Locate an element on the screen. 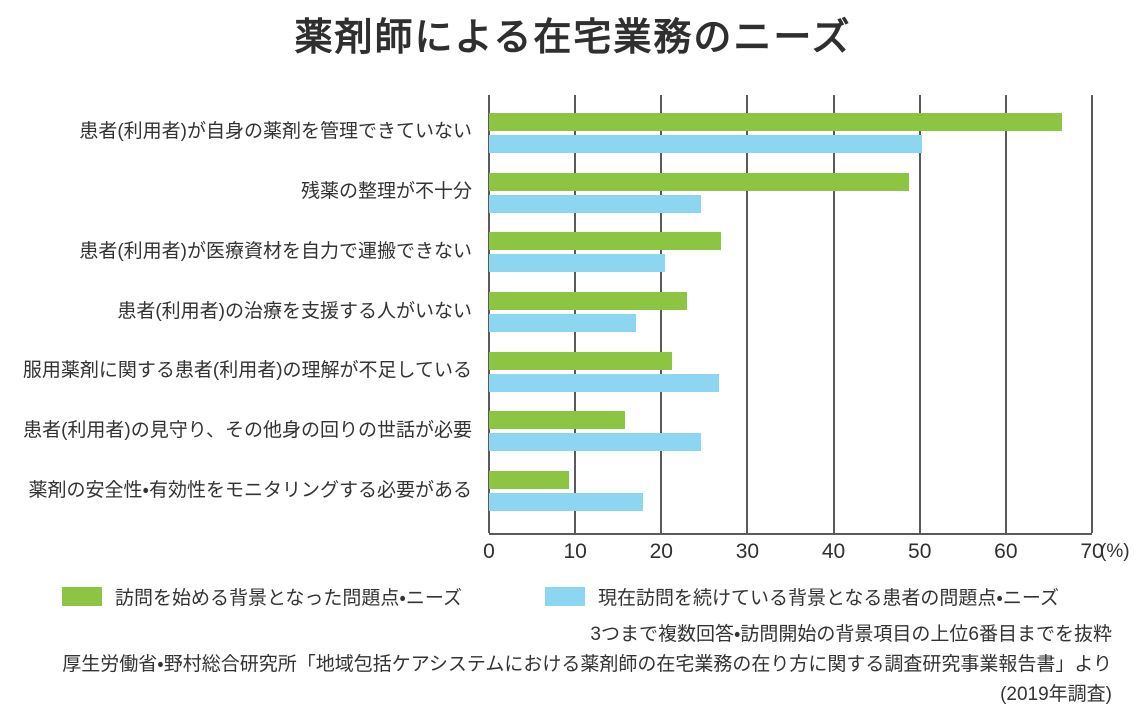 The width and height of the screenshot is (1146, 720). x-tick-label: 40 is located at coordinates (833, 551).